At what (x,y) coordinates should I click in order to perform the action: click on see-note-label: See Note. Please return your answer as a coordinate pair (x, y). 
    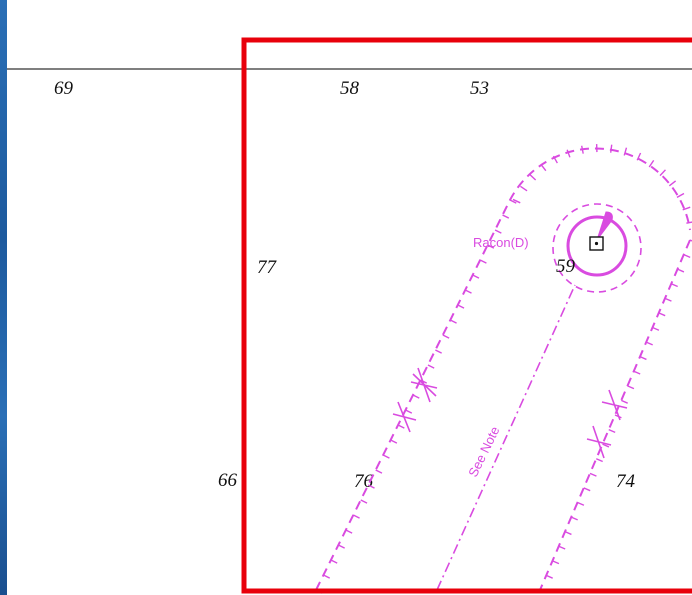
    Looking at the image, I should click on (483, 451).